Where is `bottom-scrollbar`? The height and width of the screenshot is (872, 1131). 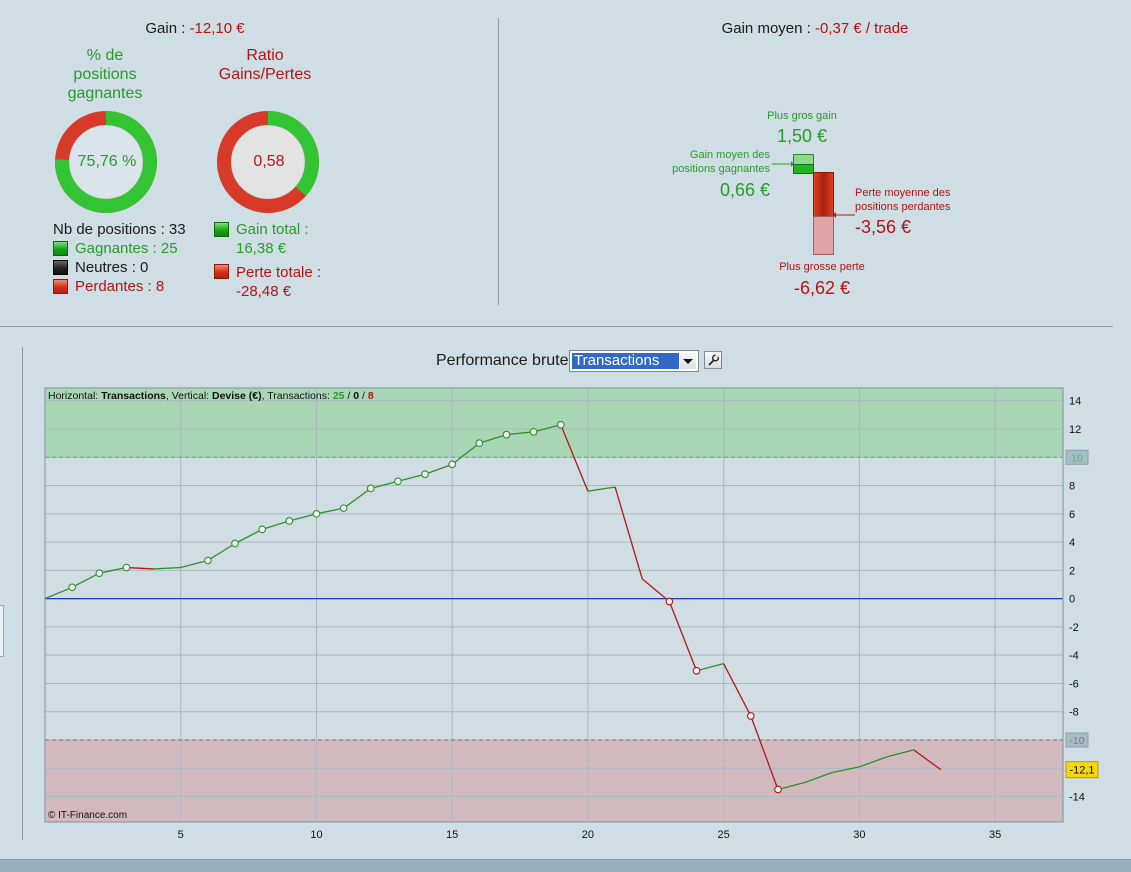 bottom-scrollbar is located at coordinates (565, 865).